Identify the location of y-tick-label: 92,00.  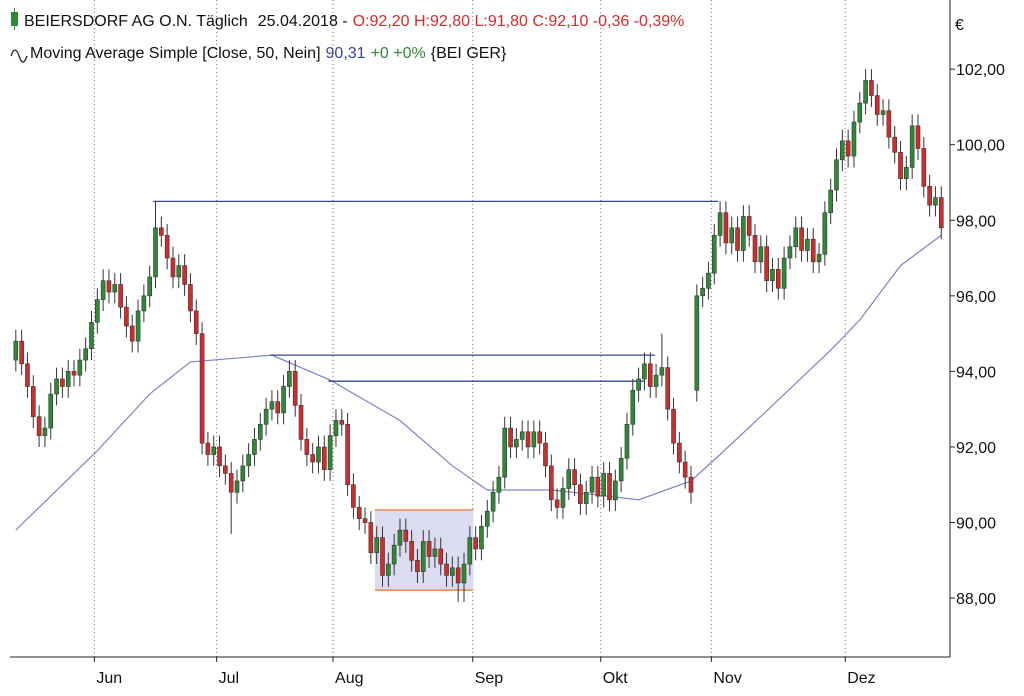
(976, 448).